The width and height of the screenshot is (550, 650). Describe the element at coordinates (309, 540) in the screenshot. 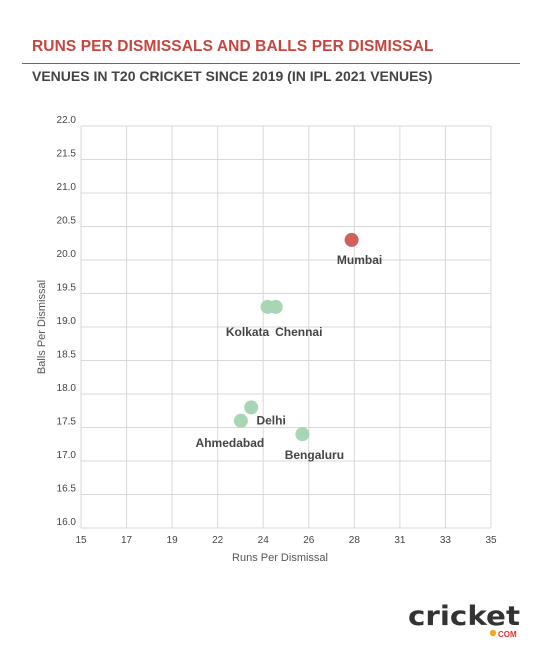

I see `x-tick-label: 26` at that location.